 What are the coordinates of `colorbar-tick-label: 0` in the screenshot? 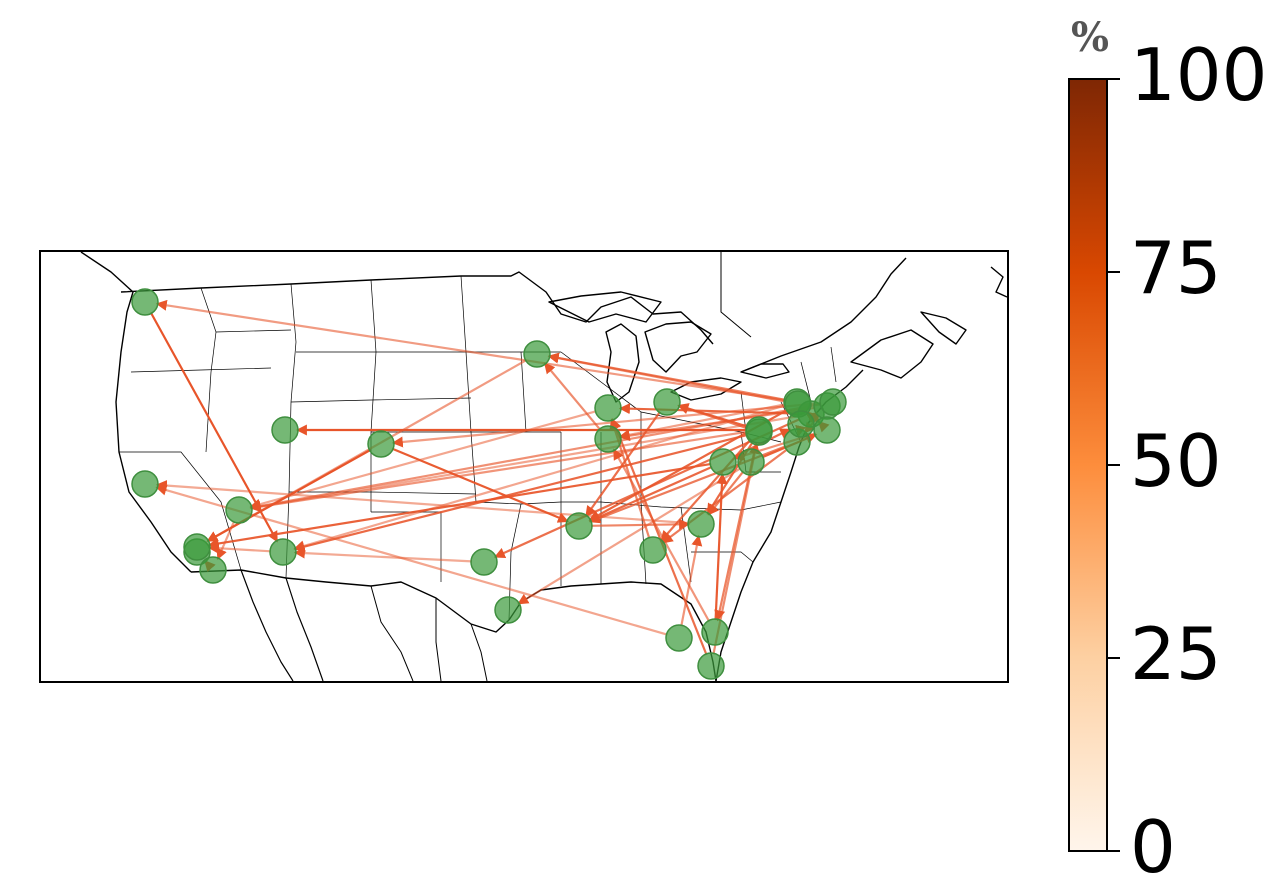 It's located at (1153, 847).